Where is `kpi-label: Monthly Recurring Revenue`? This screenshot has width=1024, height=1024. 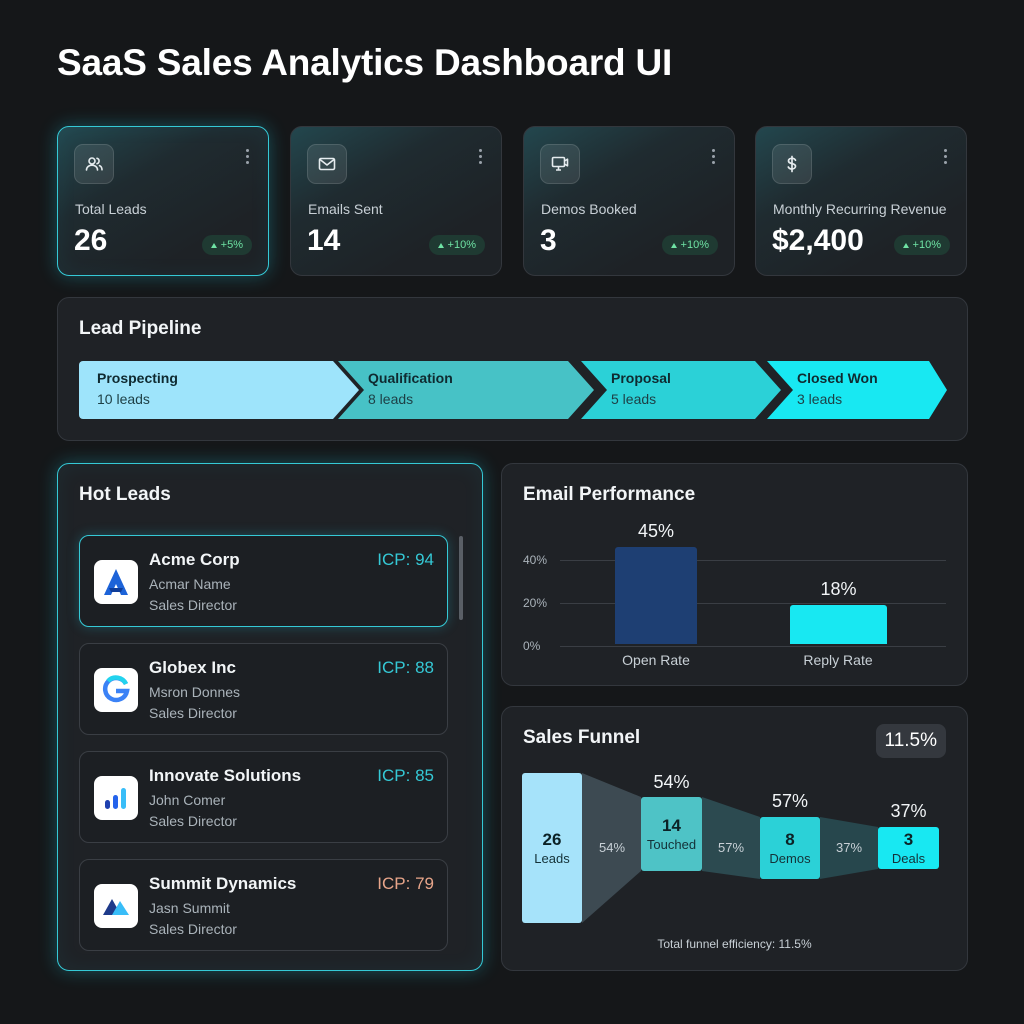 kpi-label: Monthly Recurring Revenue is located at coordinates (860, 209).